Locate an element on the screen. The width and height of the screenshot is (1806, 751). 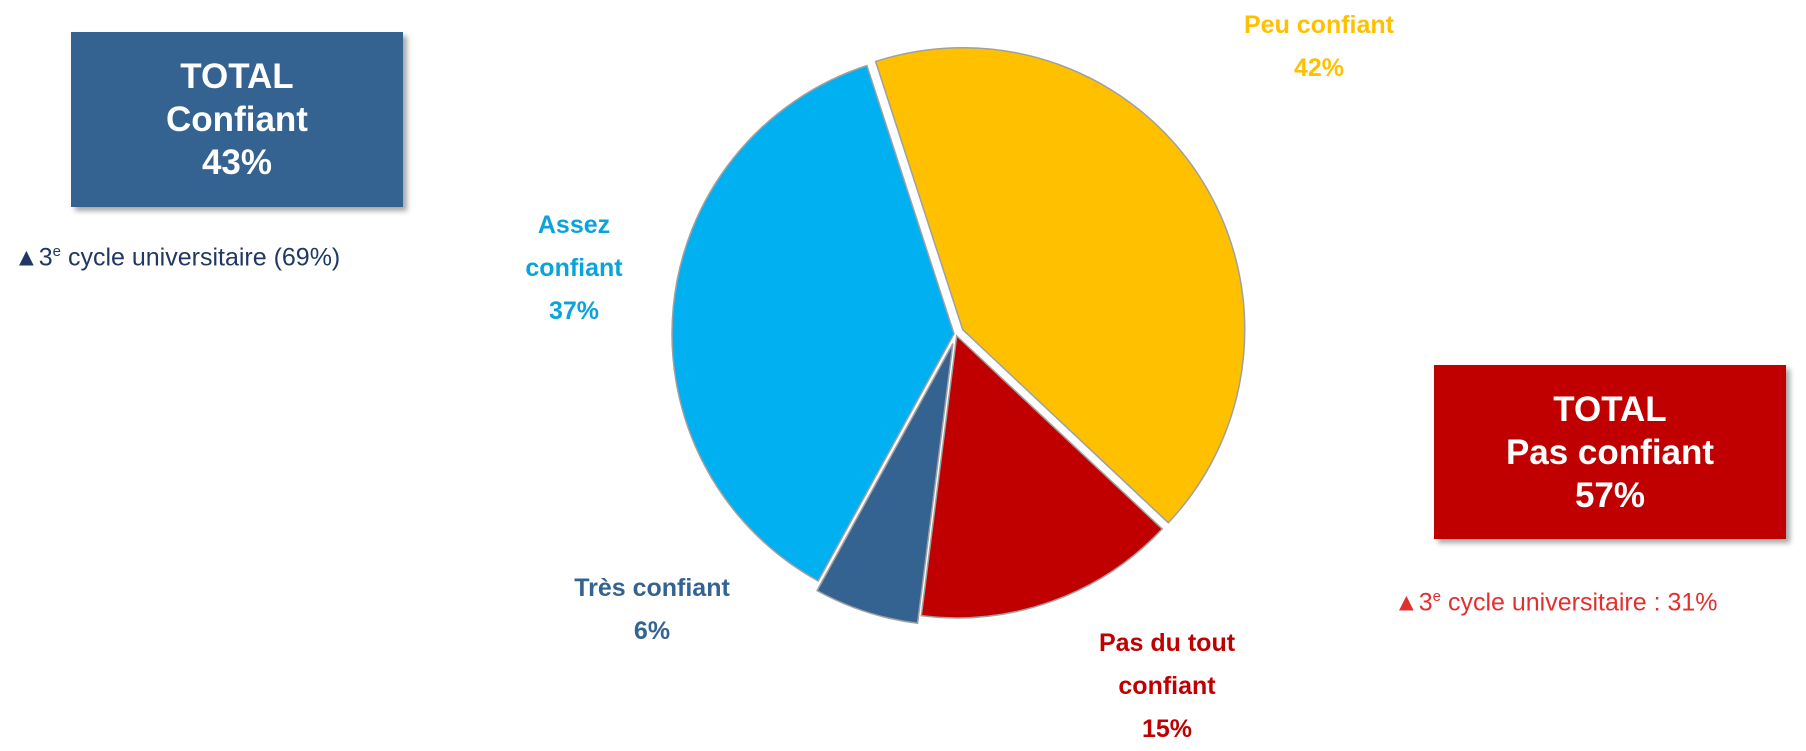
slice-label: Assez confiant 37% is located at coordinates (574, 268).